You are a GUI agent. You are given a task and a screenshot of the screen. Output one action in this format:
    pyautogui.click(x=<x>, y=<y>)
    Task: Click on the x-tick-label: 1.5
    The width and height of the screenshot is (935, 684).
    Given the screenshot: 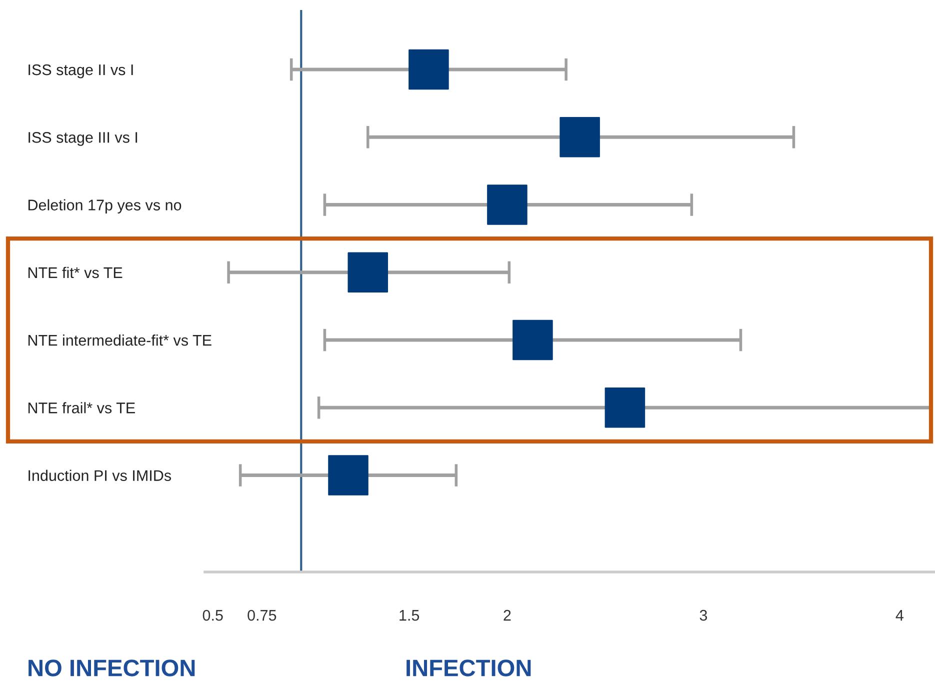 What is the action you would take?
    pyautogui.click(x=410, y=615)
    